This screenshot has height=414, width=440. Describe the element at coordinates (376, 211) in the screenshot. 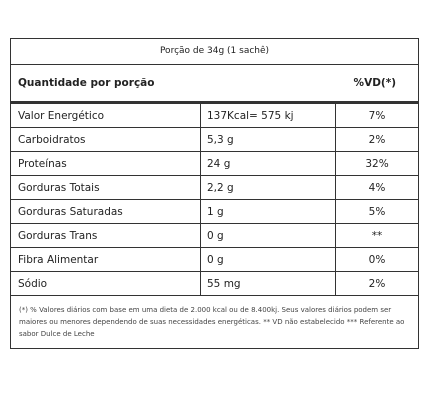

I see `daily-value: 5%` at that location.